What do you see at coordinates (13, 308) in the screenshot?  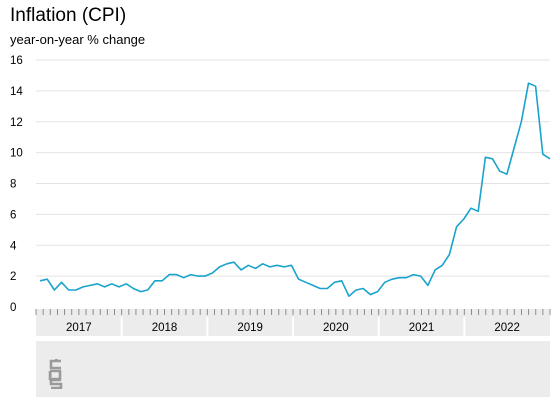 I see `y-tick-label: 0` at bounding box center [13, 308].